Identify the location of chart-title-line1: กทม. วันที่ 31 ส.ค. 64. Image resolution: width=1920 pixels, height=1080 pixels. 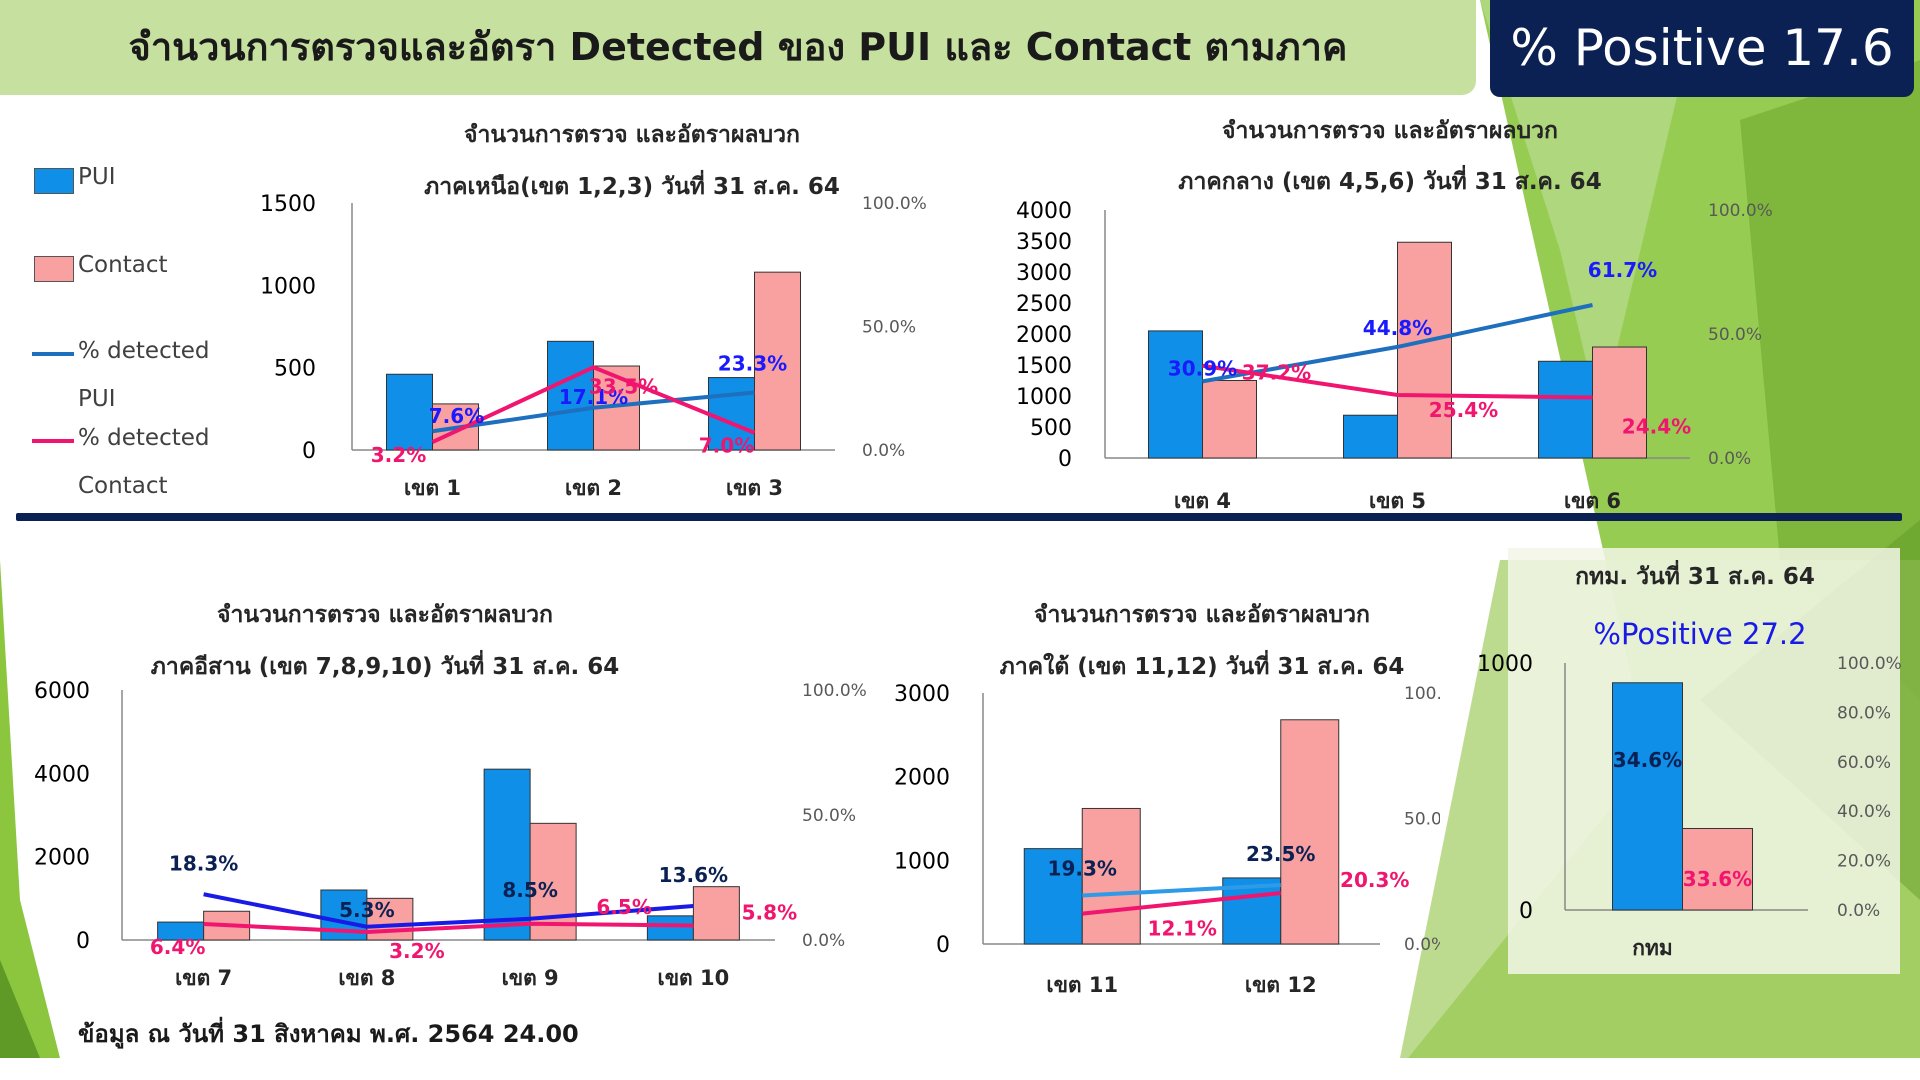
(1695, 575).